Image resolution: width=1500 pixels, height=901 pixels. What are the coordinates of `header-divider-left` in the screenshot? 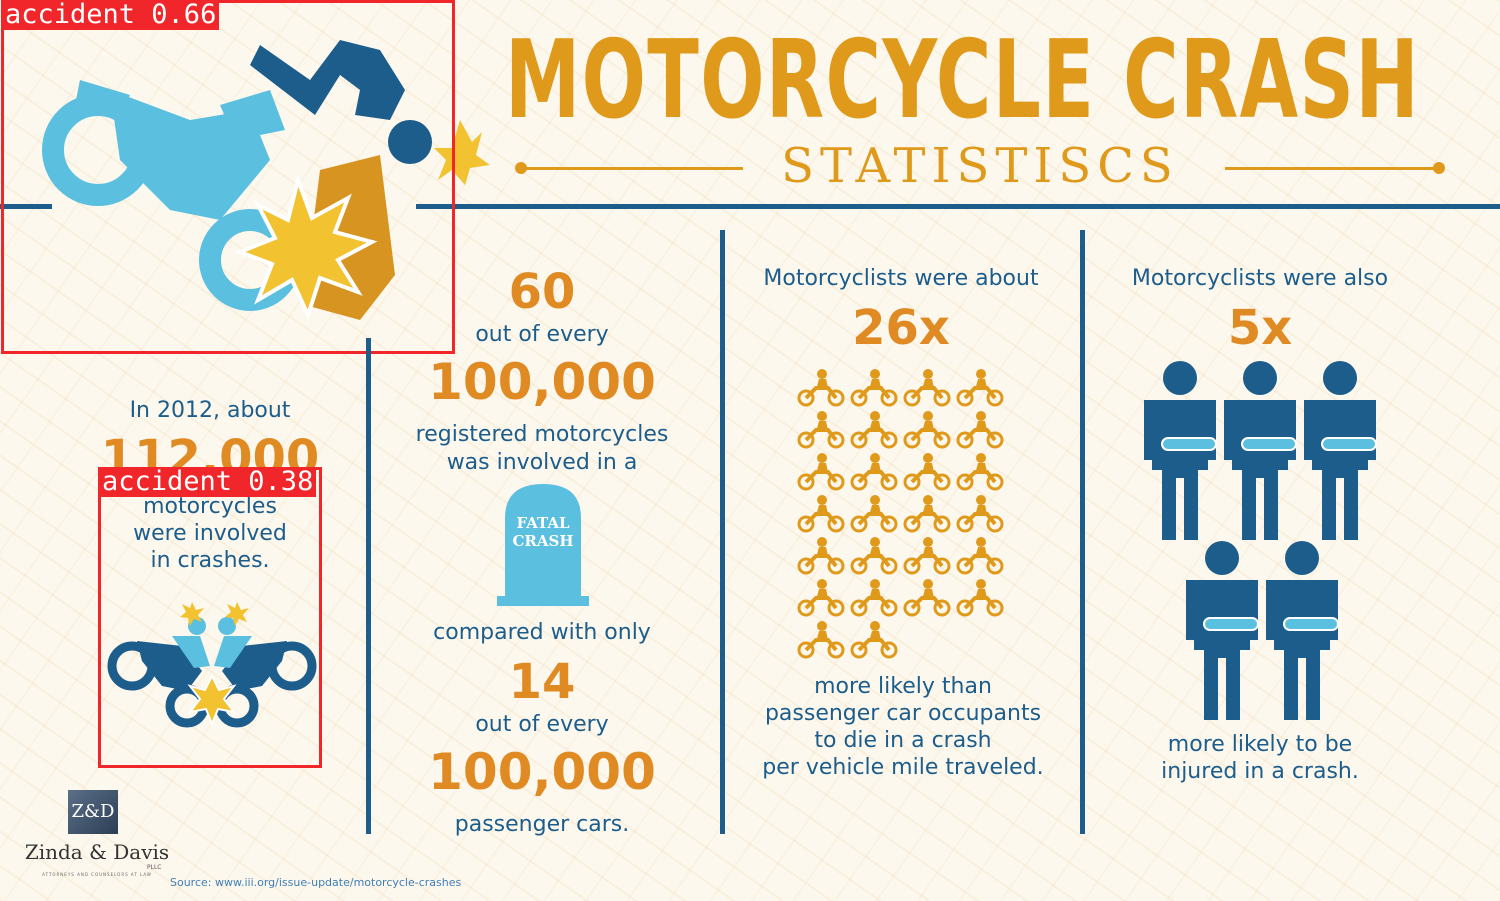 It's located at (26, 206).